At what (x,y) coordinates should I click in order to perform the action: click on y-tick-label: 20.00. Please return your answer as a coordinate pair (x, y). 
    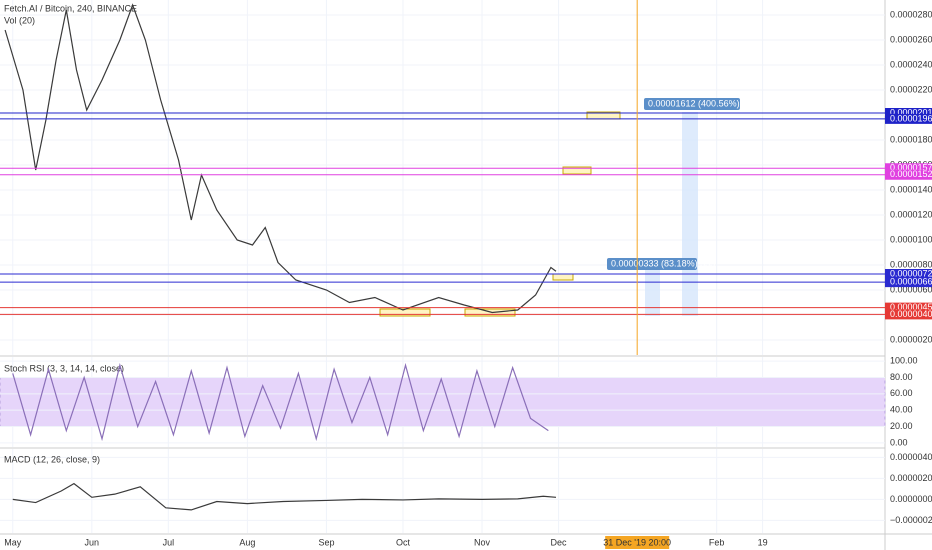
    Looking at the image, I should click on (901, 426).